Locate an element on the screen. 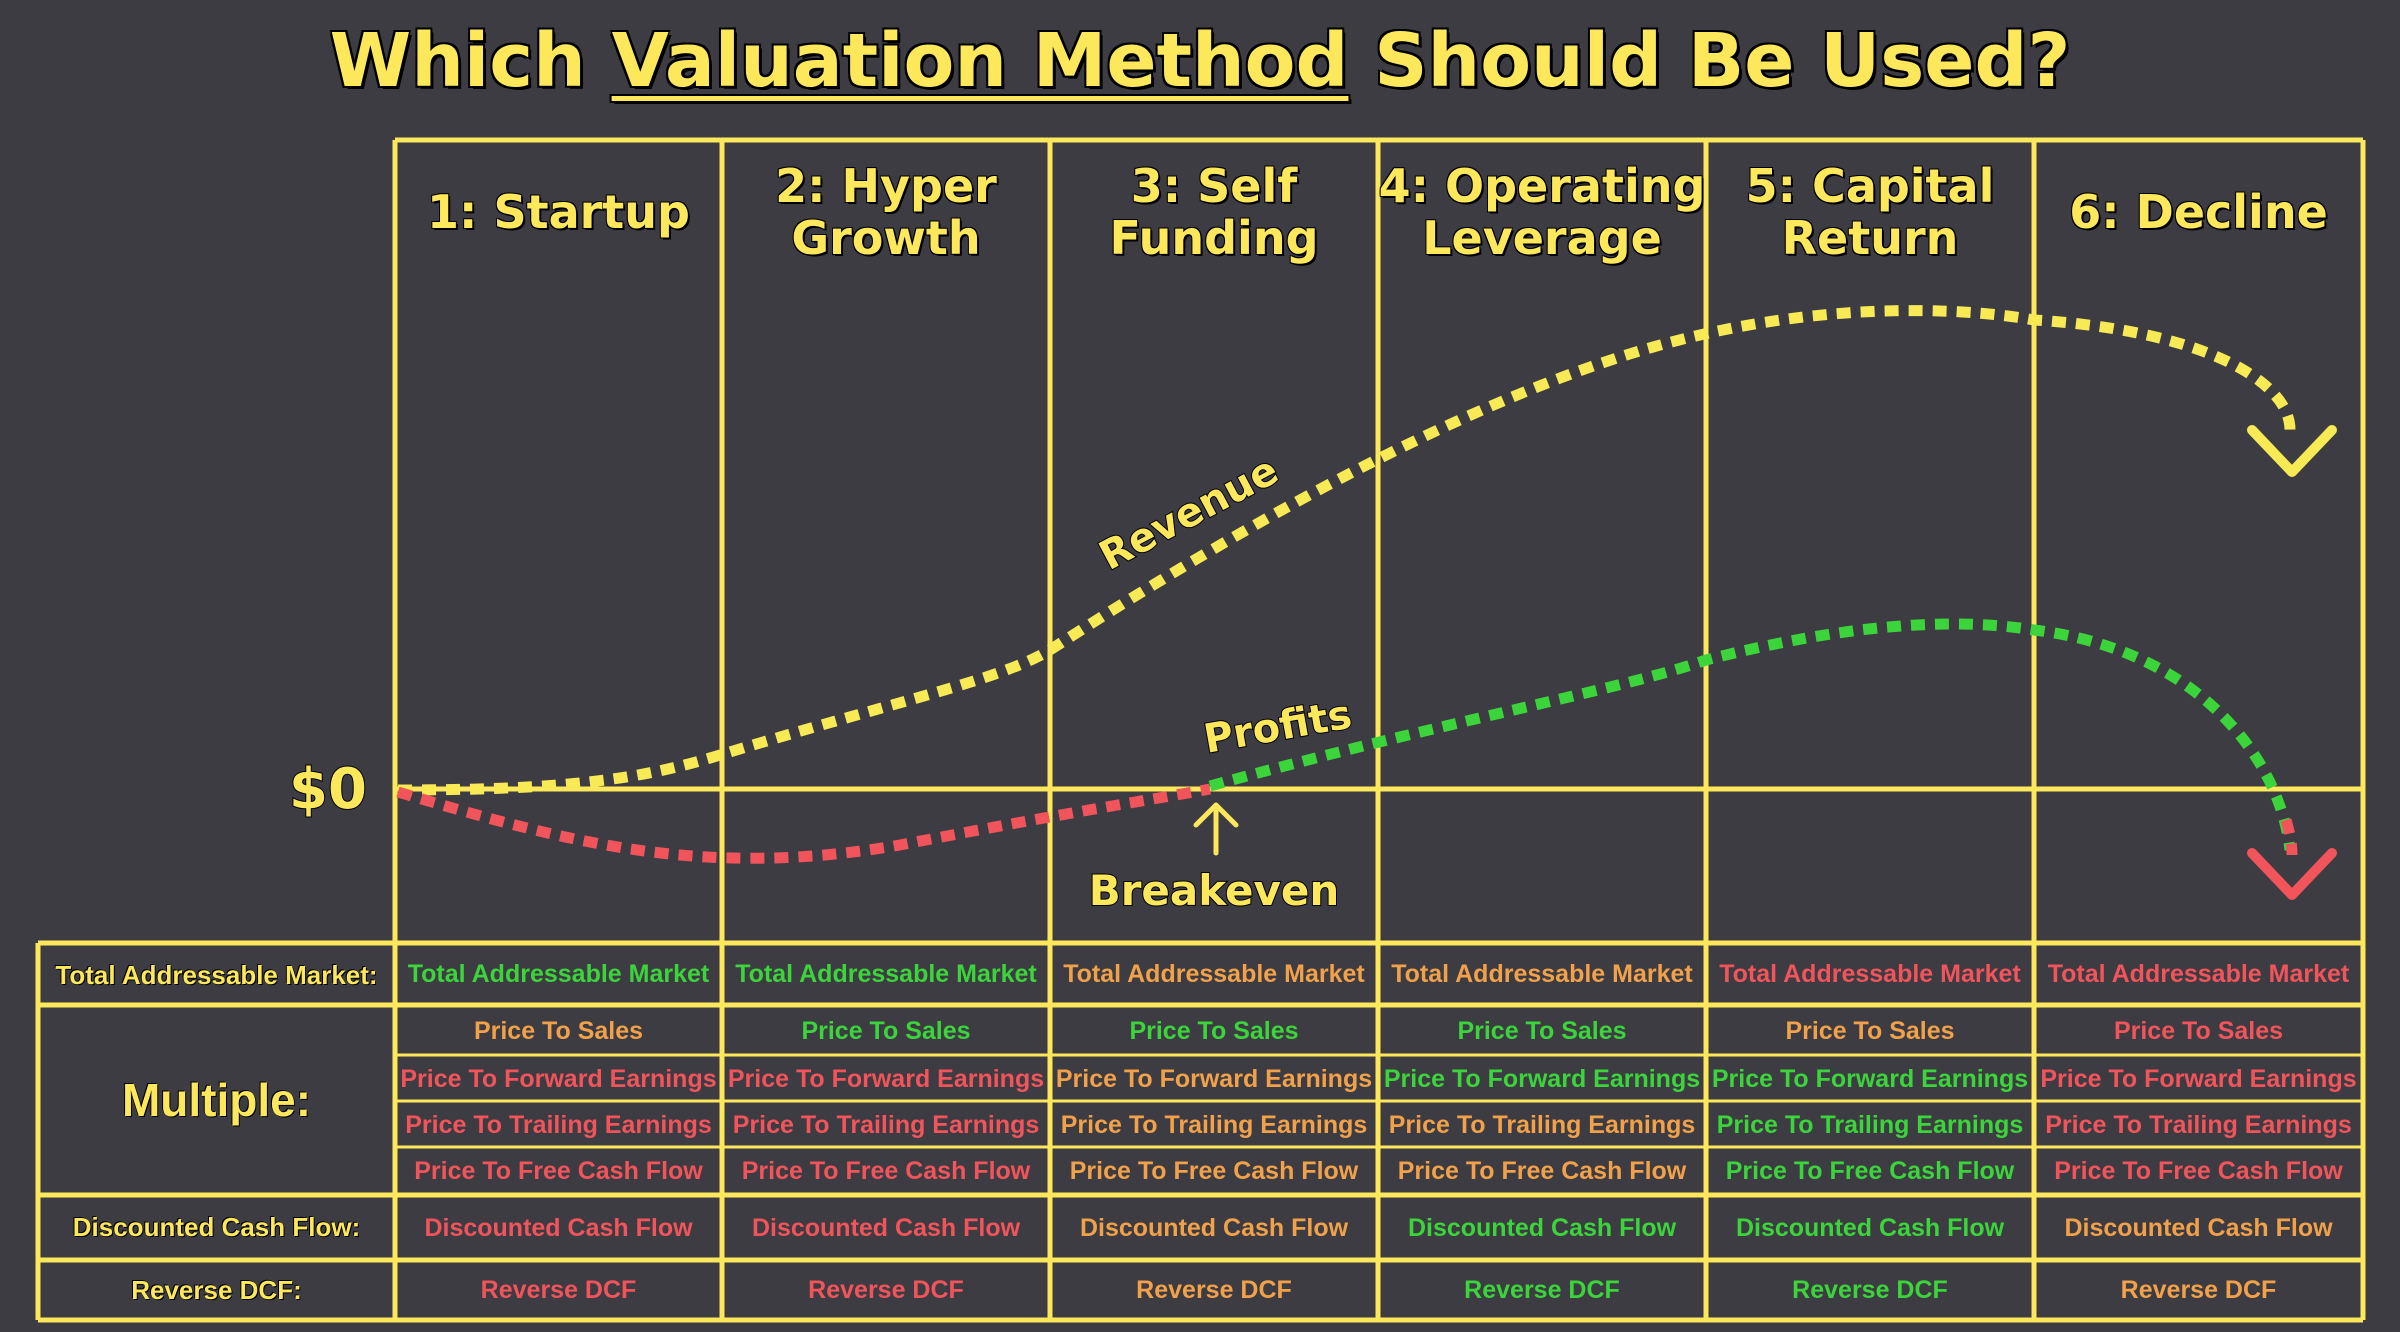 This screenshot has height=1332, width=2400. profit-curve-decline is located at coordinates (2289, 837).